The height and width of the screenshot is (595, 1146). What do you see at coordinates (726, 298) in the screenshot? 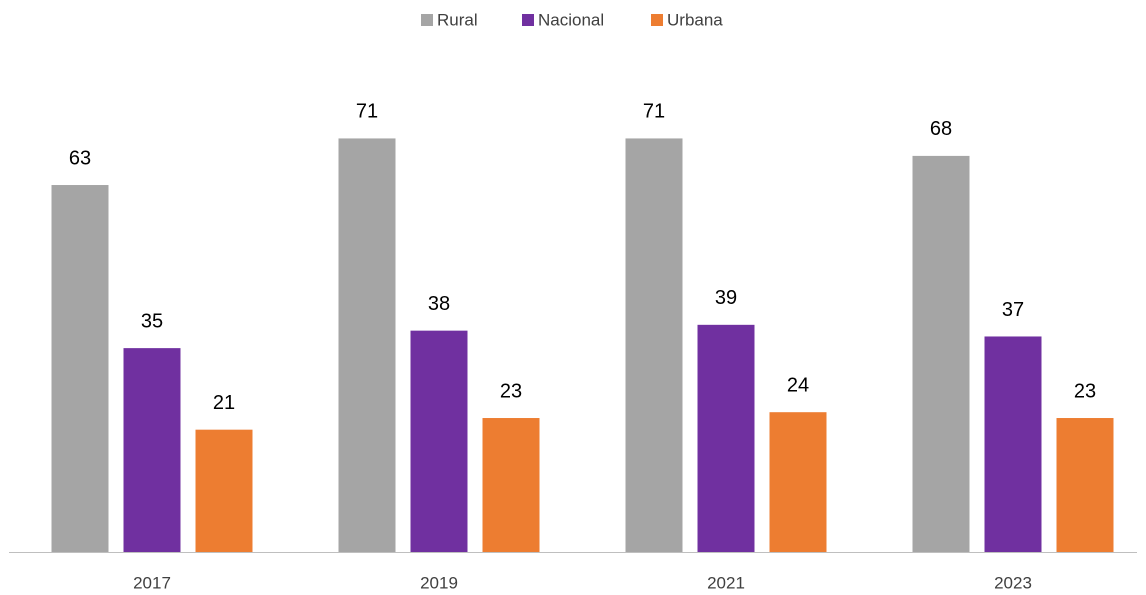
I see `data-label: 39` at bounding box center [726, 298].